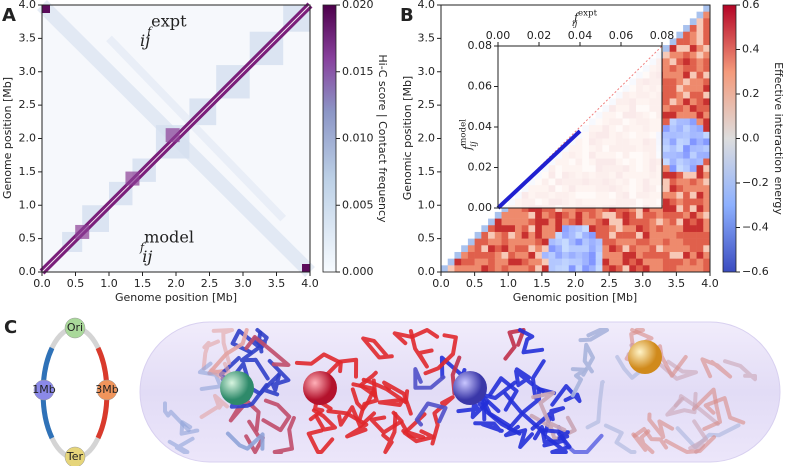 The width and height of the screenshot is (788, 466). I want to click on math-base: f, so click(142, 247).